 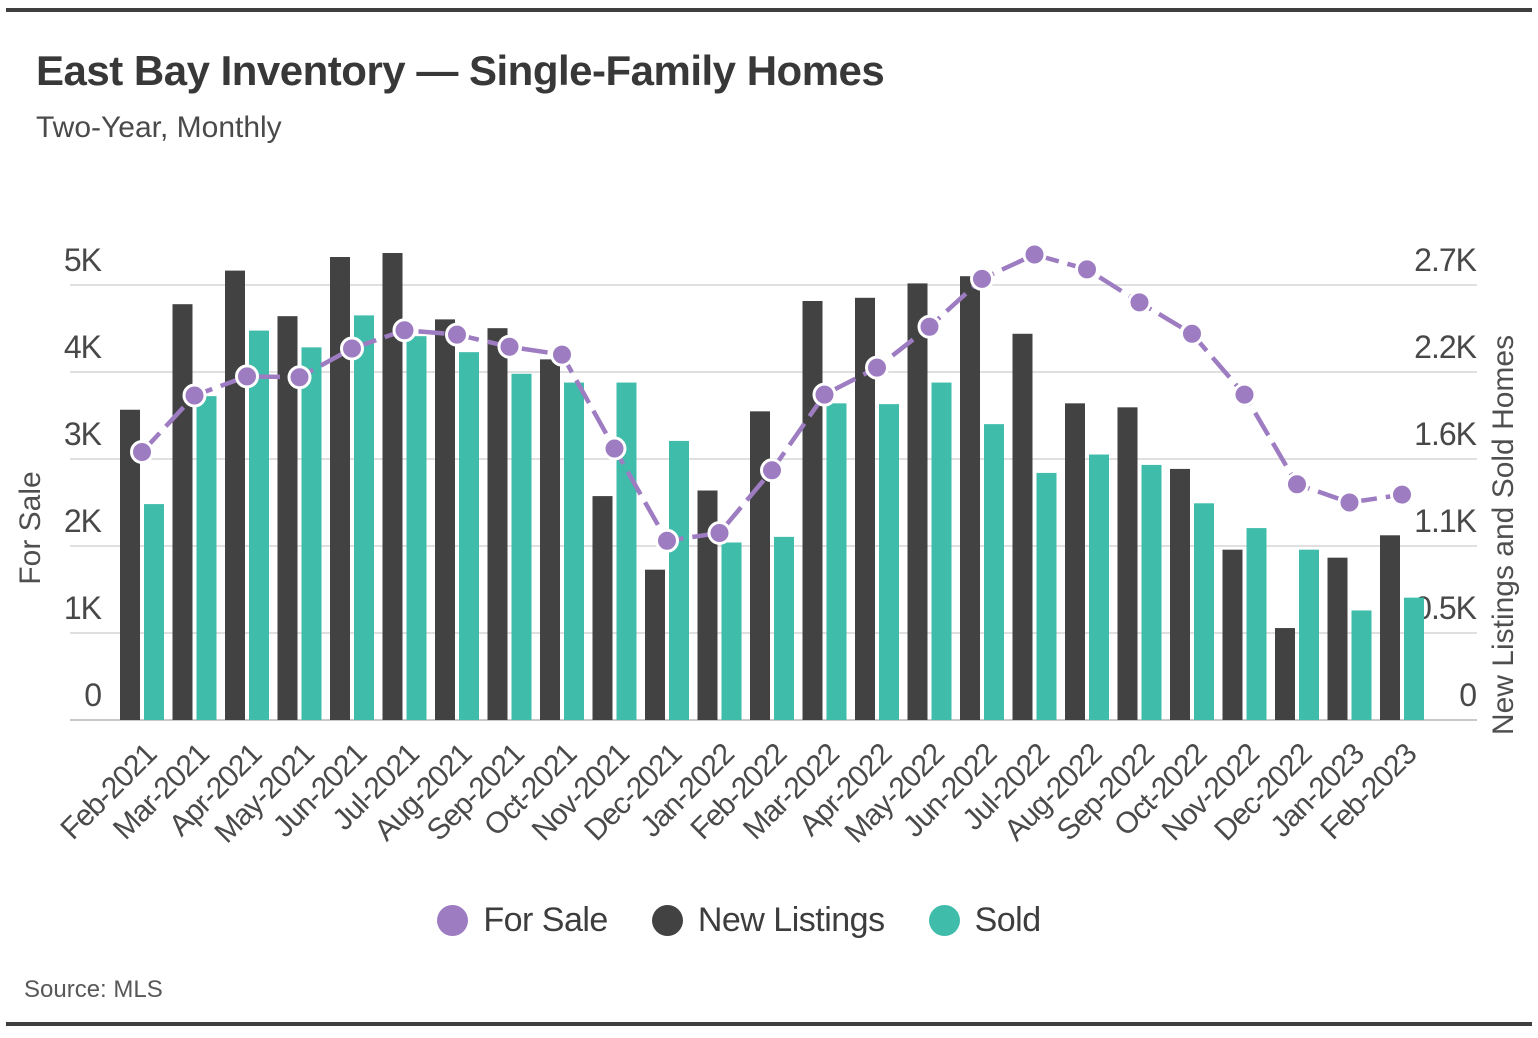 What do you see at coordinates (460, 70) in the screenshot?
I see `chart-title: East Bay Inventory — Single-Family Homes` at bounding box center [460, 70].